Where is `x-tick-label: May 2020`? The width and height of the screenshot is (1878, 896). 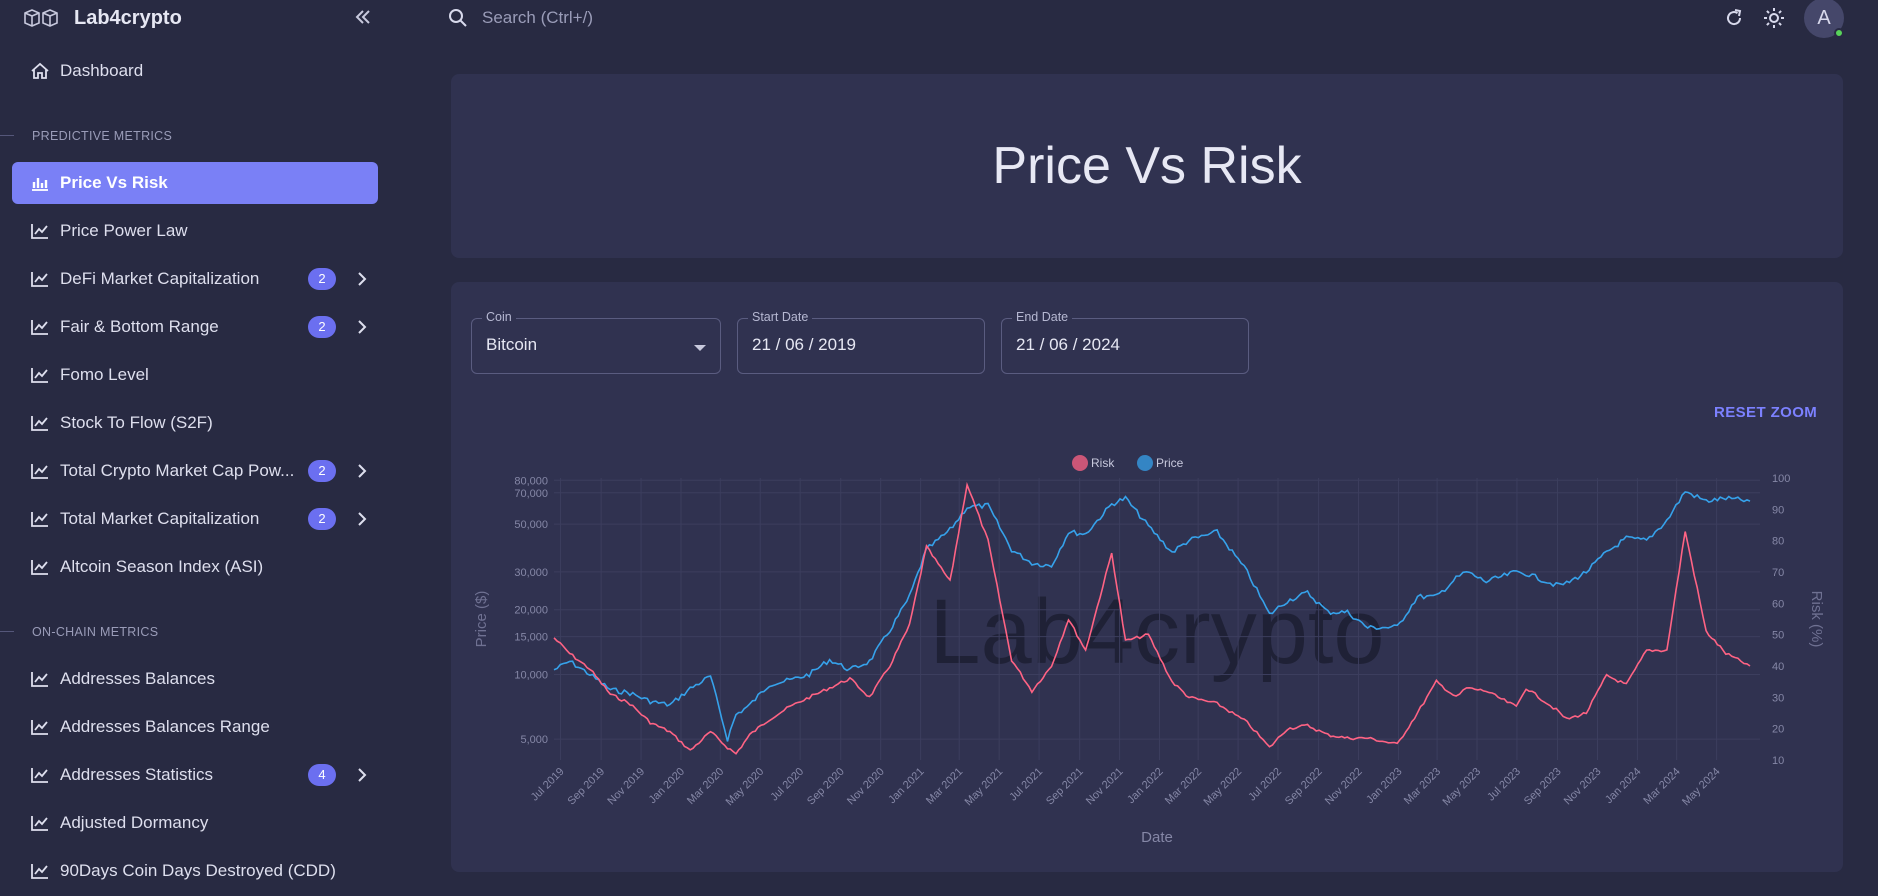 x-tick-label: May 2020 is located at coordinates (745, 787).